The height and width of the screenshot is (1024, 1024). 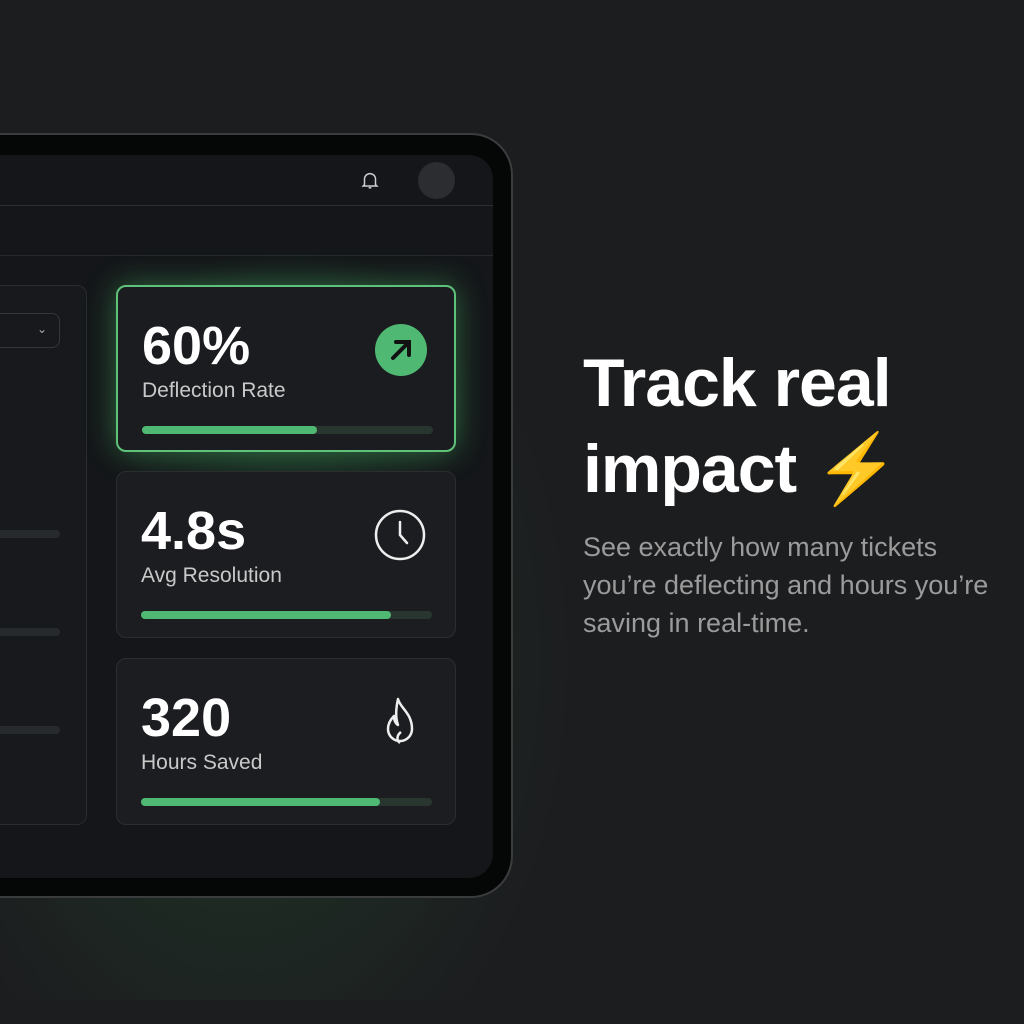 What do you see at coordinates (856, 469) in the screenshot?
I see `lightning-icon: ⚡` at bounding box center [856, 469].